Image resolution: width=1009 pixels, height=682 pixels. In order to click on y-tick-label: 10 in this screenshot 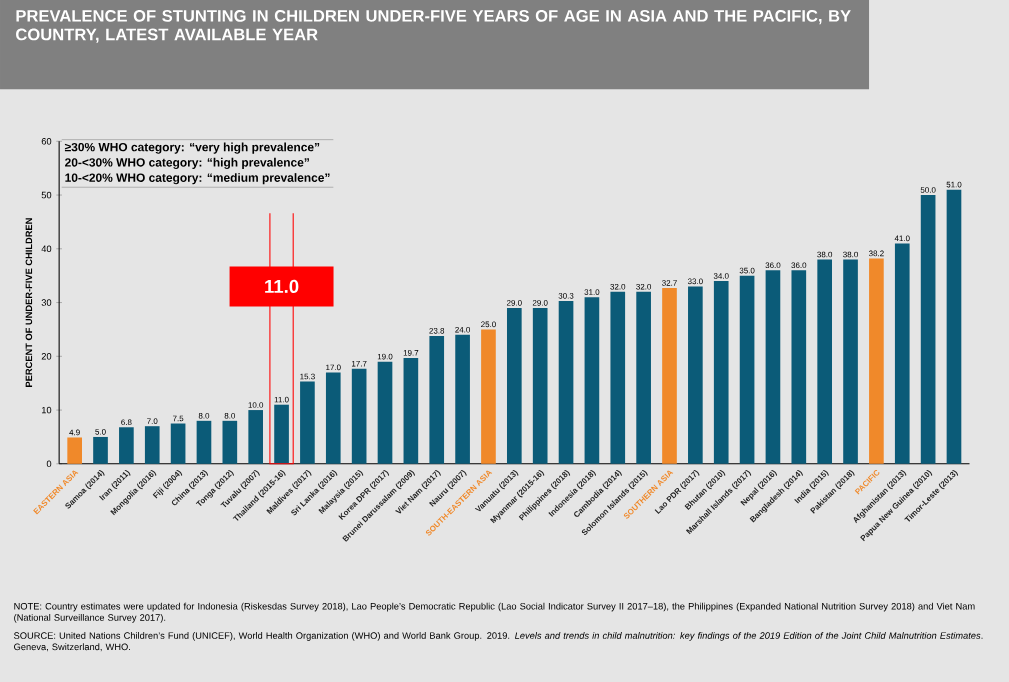, I will do `click(46, 410)`.